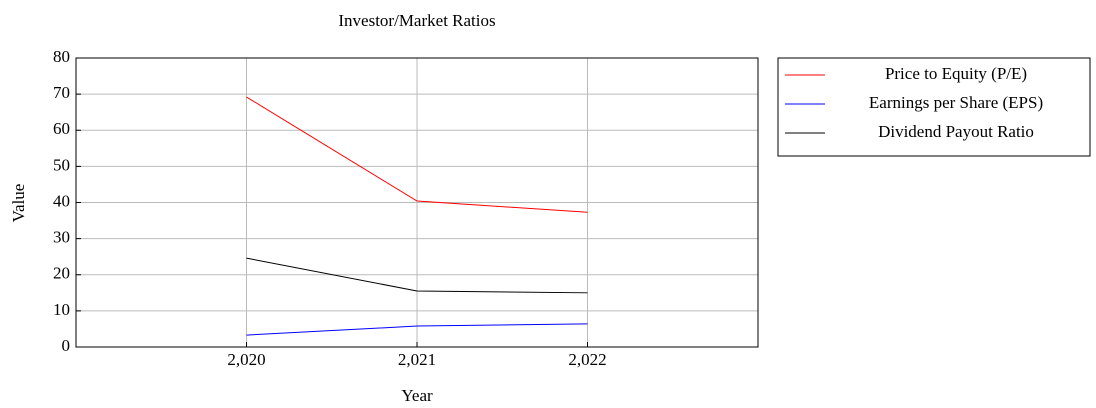 This screenshot has height=408, width=1096. What do you see at coordinates (587, 359) in the screenshot?
I see `x-tick-label: 2,022` at bounding box center [587, 359].